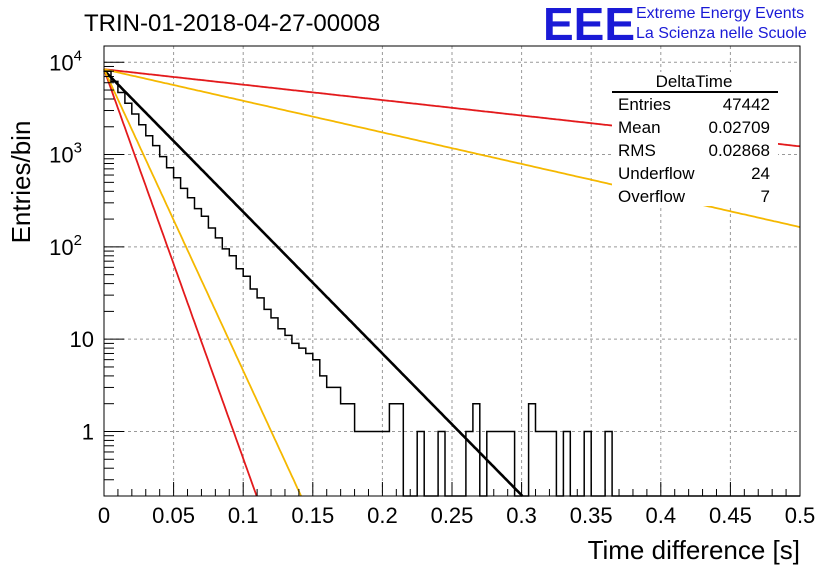  I want to click on stats-value: 0.02709, so click(739, 127).